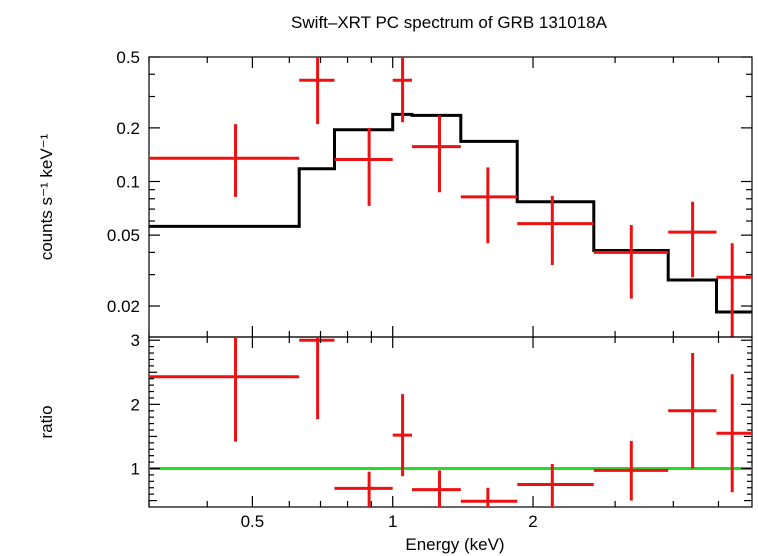 The height and width of the screenshot is (556, 758). What do you see at coordinates (135, 340) in the screenshot?
I see `ratio-y-tick-label: 3` at bounding box center [135, 340].